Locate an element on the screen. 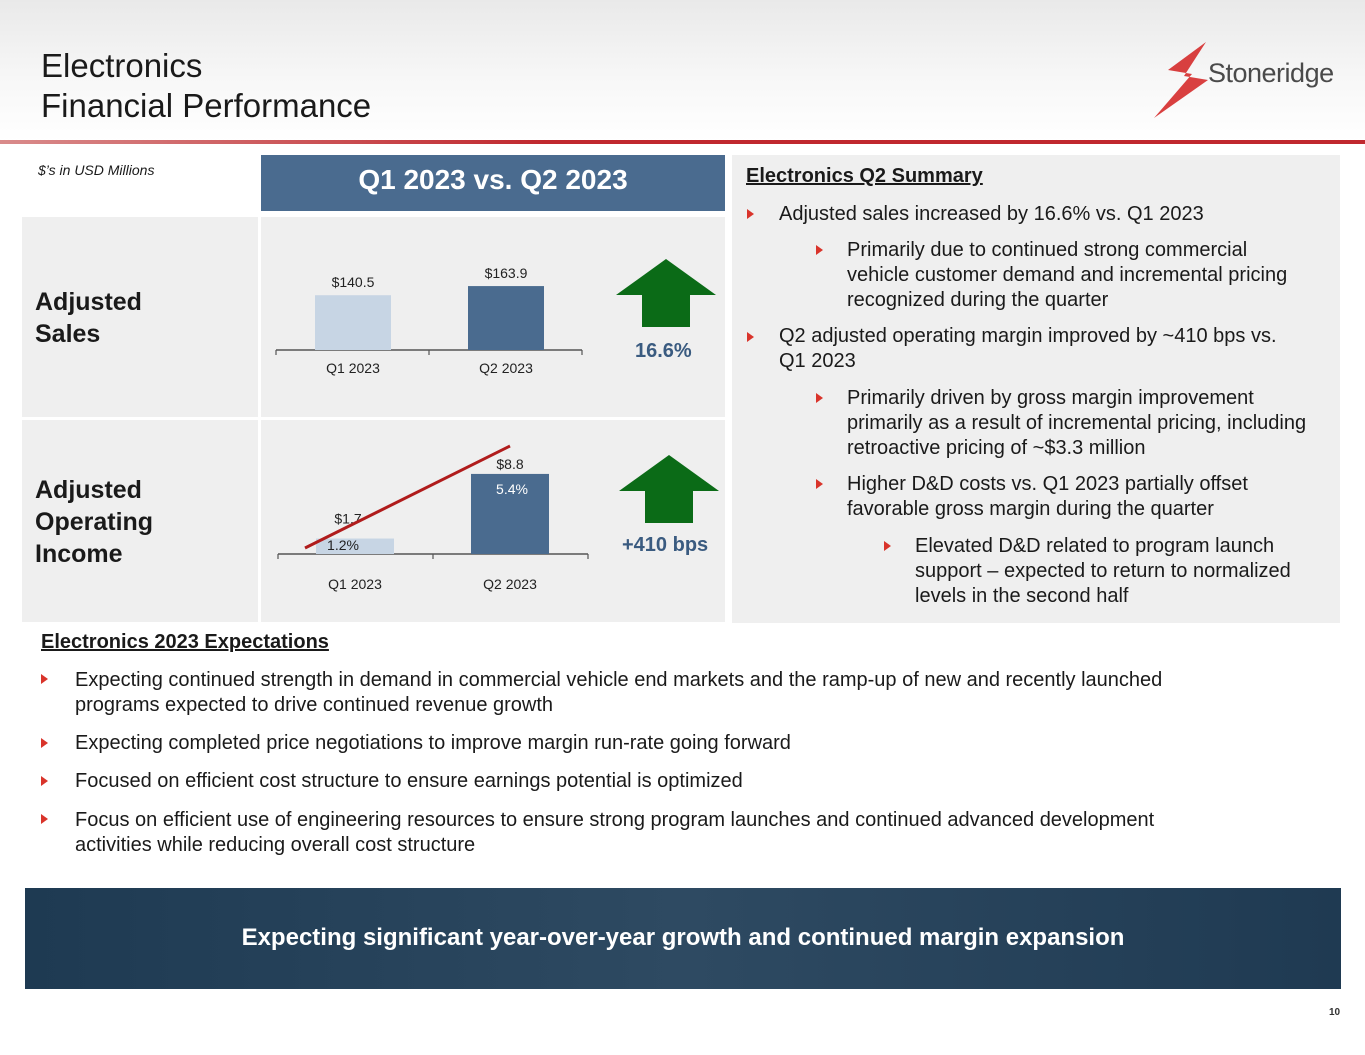 This screenshot has width=1365, height=1055. opinc-bar-chart: Q1 2023 Q2 2023 $1.7 $8.8 1.2% 5.4% is located at coordinates (433, 518).